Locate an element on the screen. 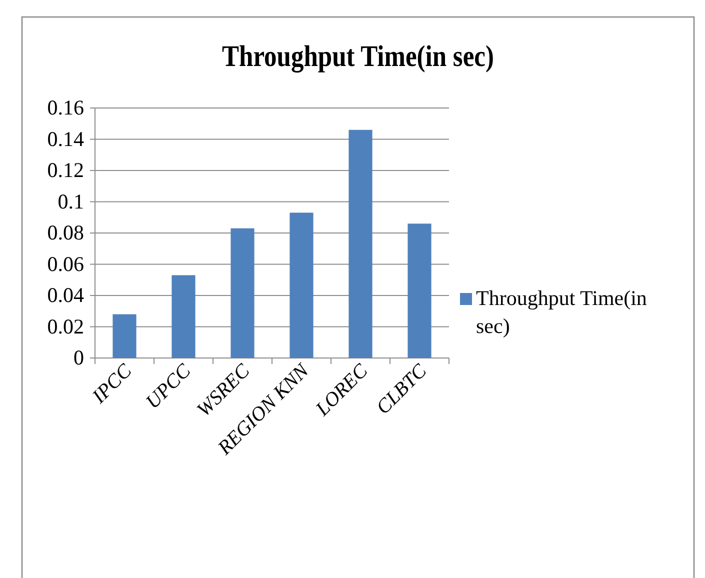 The height and width of the screenshot is (578, 705). legend-label: Throughput Time(in sec) is located at coordinates (562, 312).